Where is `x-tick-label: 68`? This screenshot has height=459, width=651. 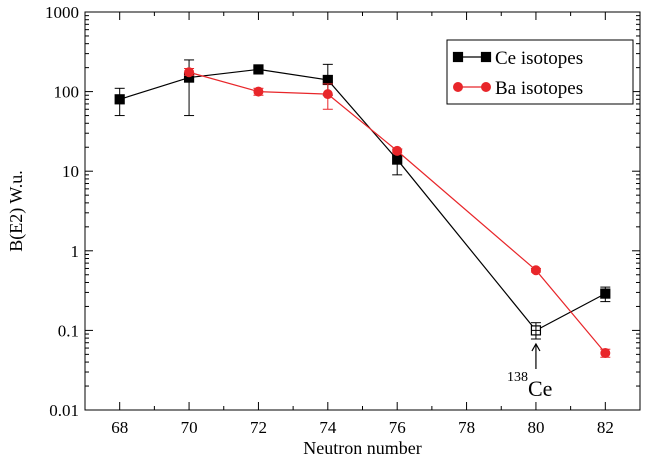 x-tick-label: 68 is located at coordinates (119, 427).